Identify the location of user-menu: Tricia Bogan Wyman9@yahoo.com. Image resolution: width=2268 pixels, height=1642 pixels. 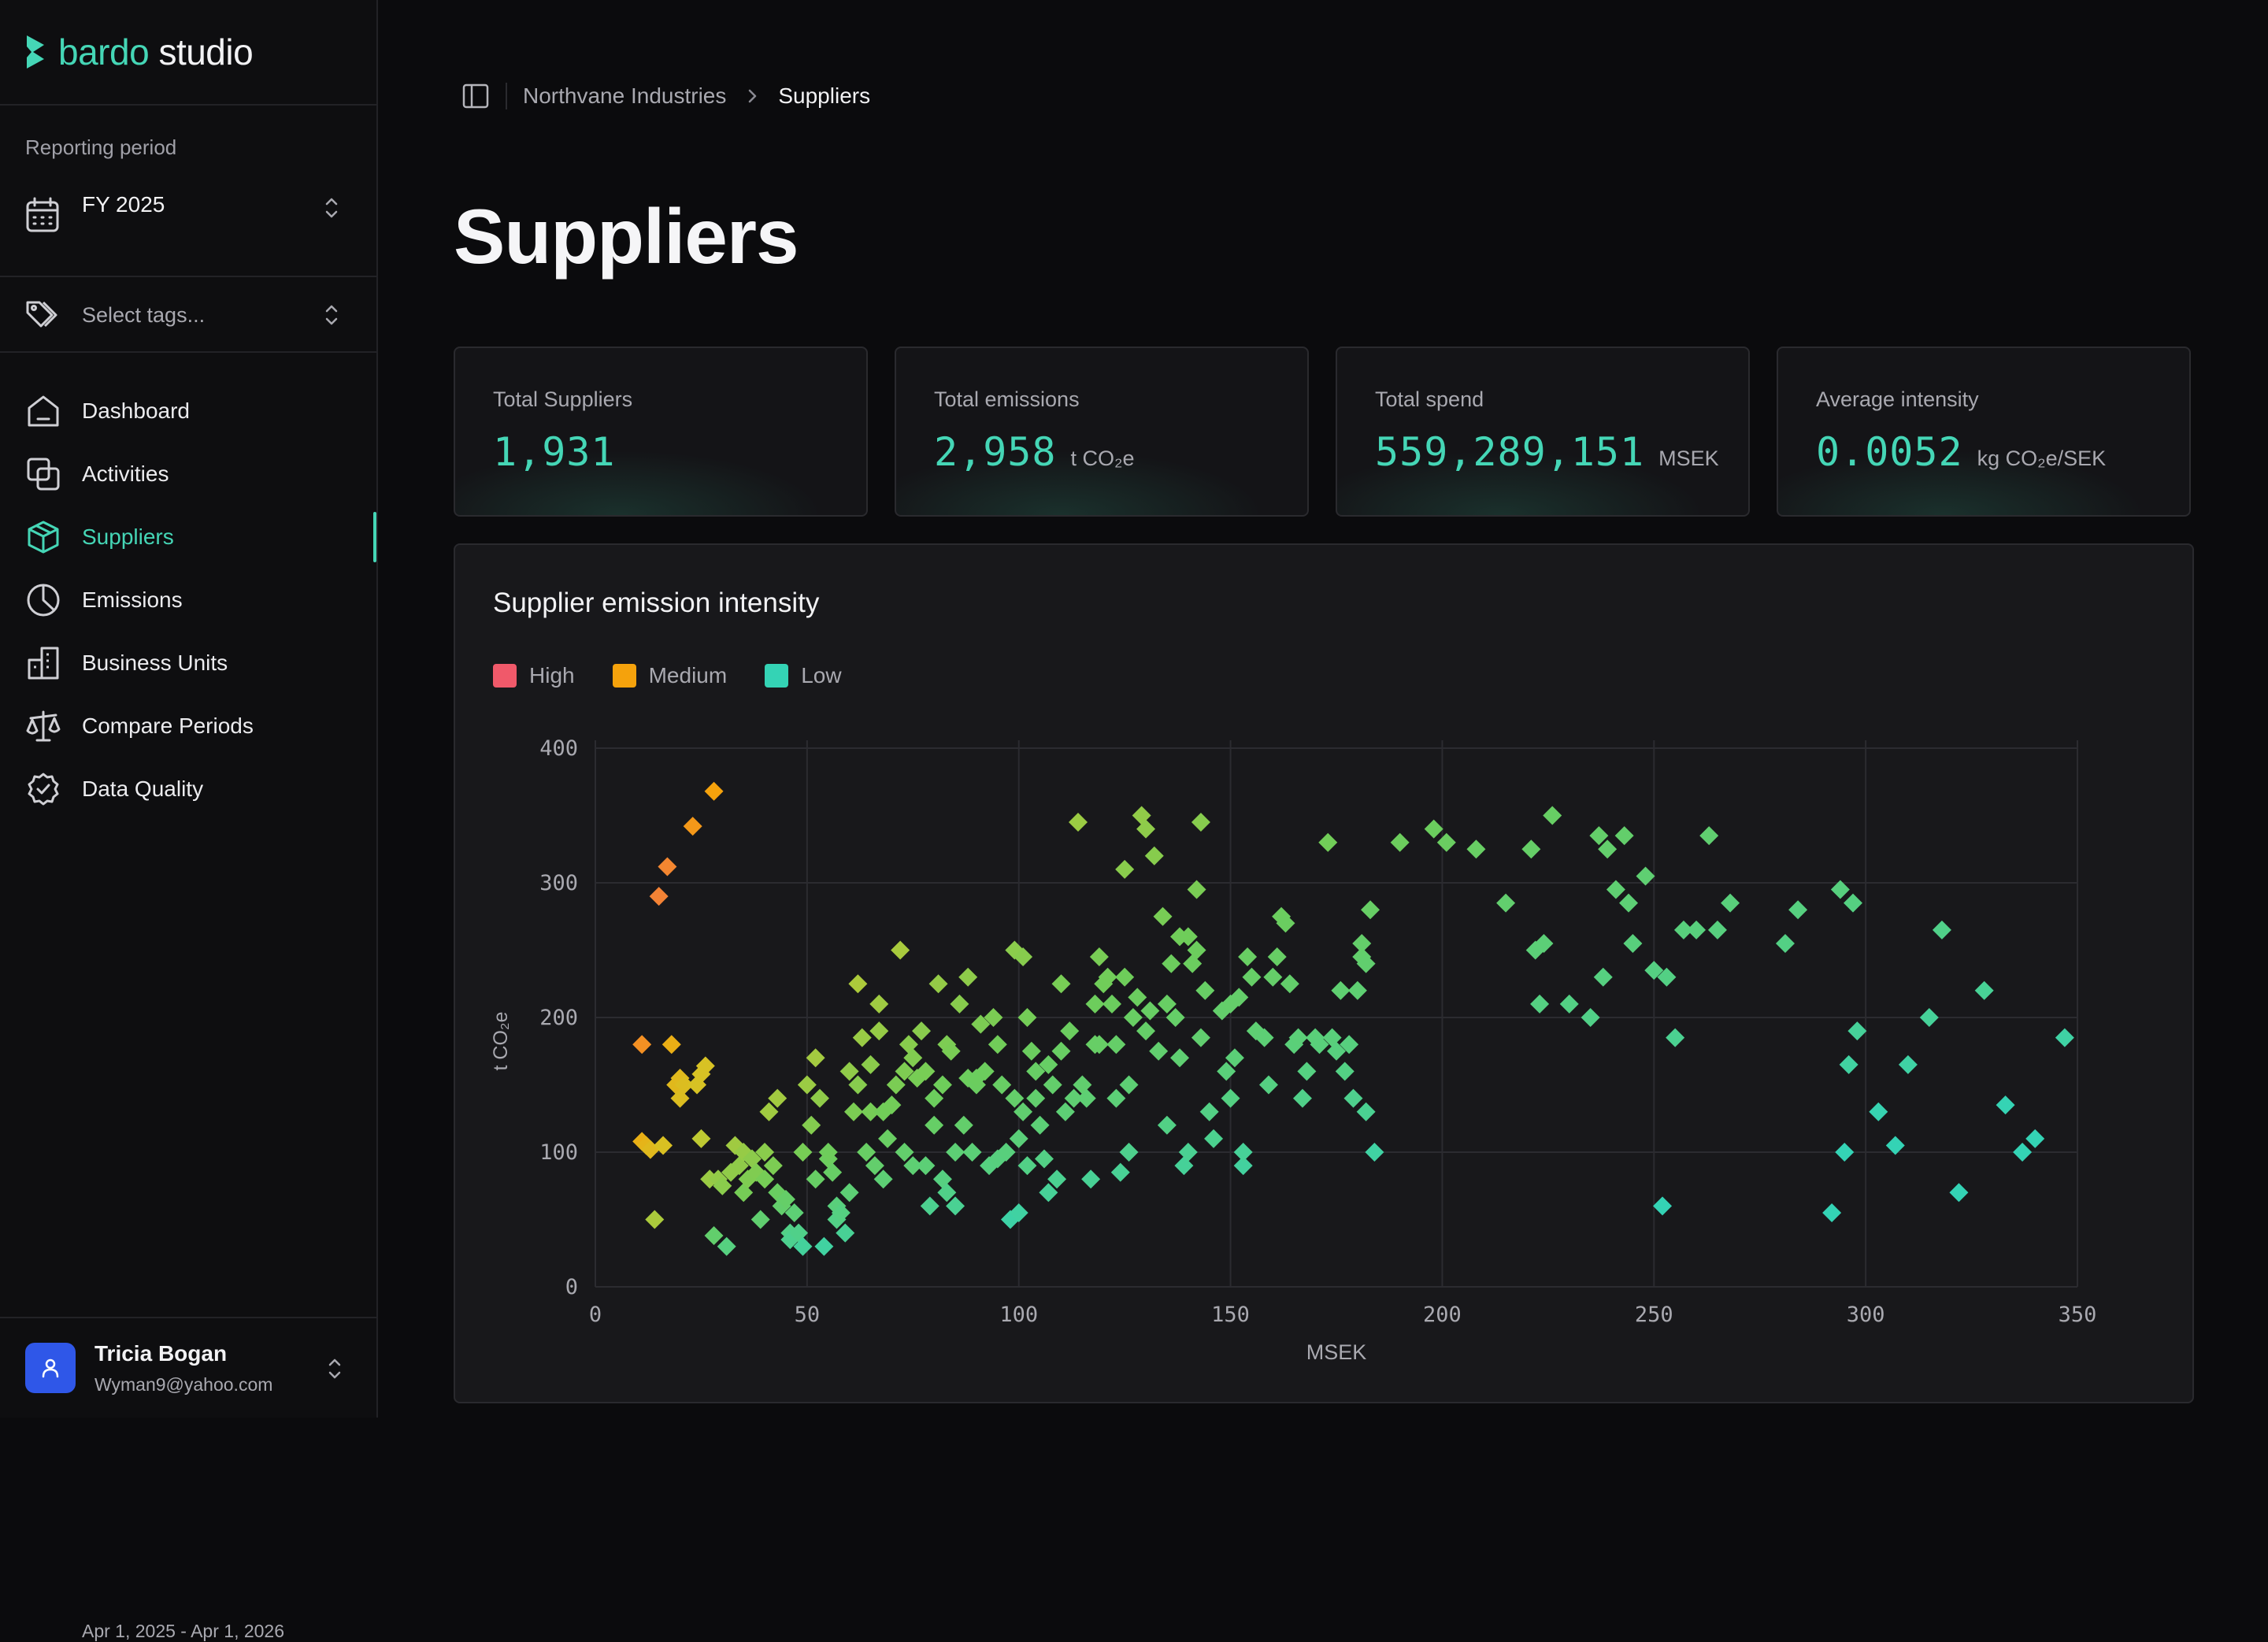
(188, 1367).